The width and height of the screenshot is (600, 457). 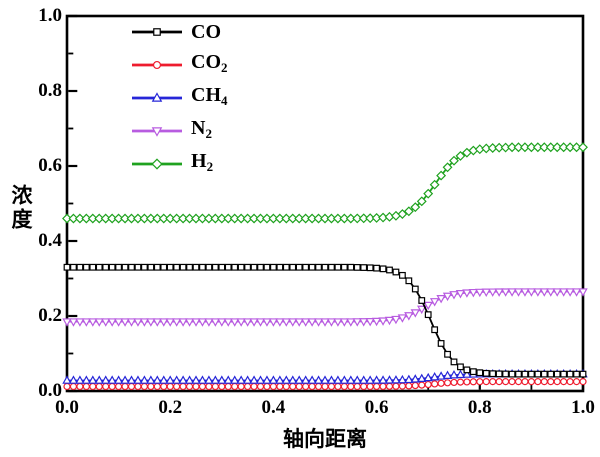 What do you see at coordinates (479, 407) in the screenshot?
I see `x-tick-label: 0.8` at bounding box center [479, 407].